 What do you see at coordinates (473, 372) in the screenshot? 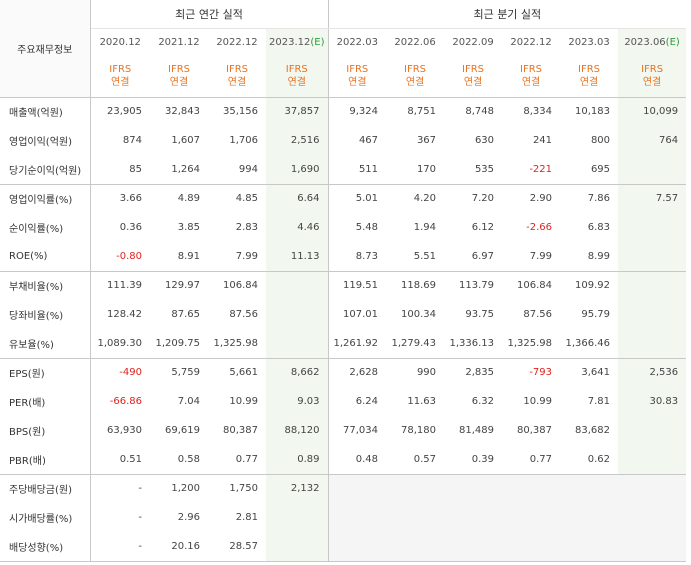
I see `table-cell: 2,835` at bounding box center [473, 372].